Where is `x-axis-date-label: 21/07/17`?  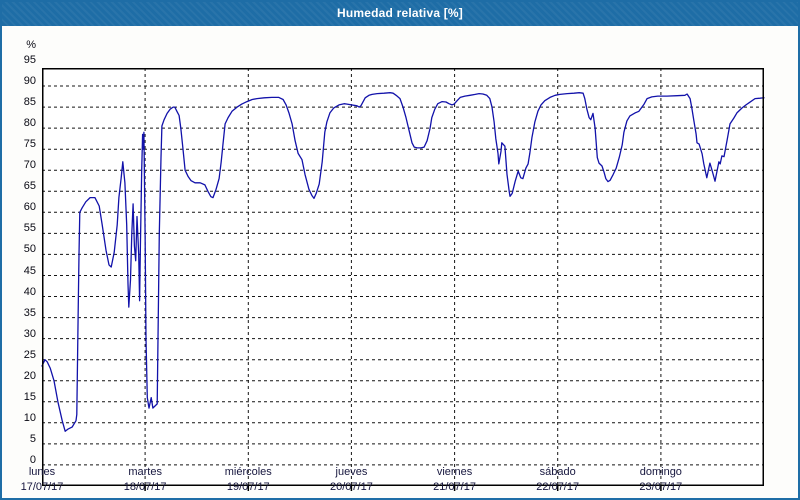 x-axis-date-label: 21/07/17 is located at coordinates (454, 487).